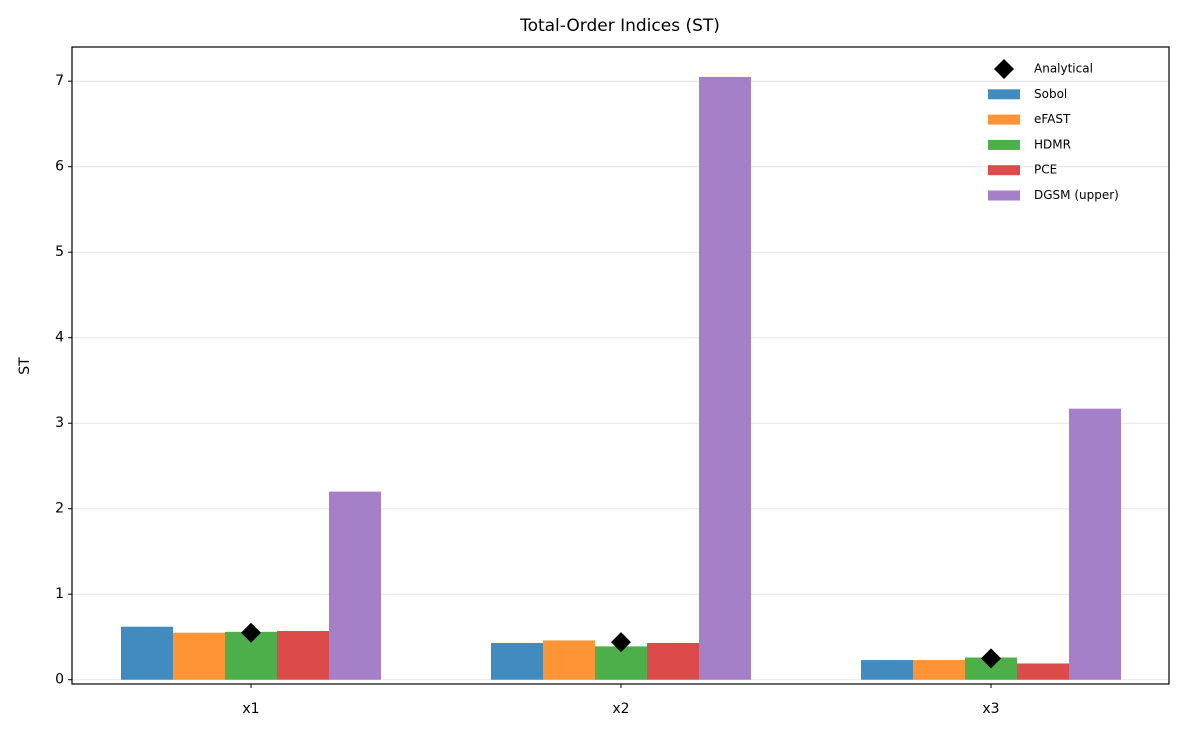 The height and width of the screenshot is (735, 1185). I want to click on y-axis-label: ST, so click(25, 366).